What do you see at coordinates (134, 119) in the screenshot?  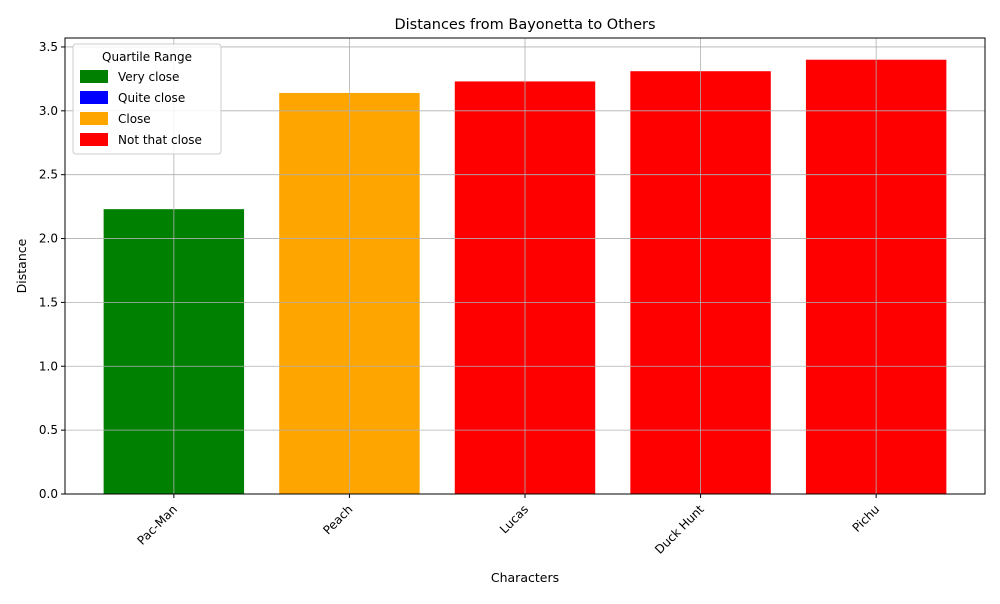 I see `legend-entry-label: Close` at bounding box center [134, 119].